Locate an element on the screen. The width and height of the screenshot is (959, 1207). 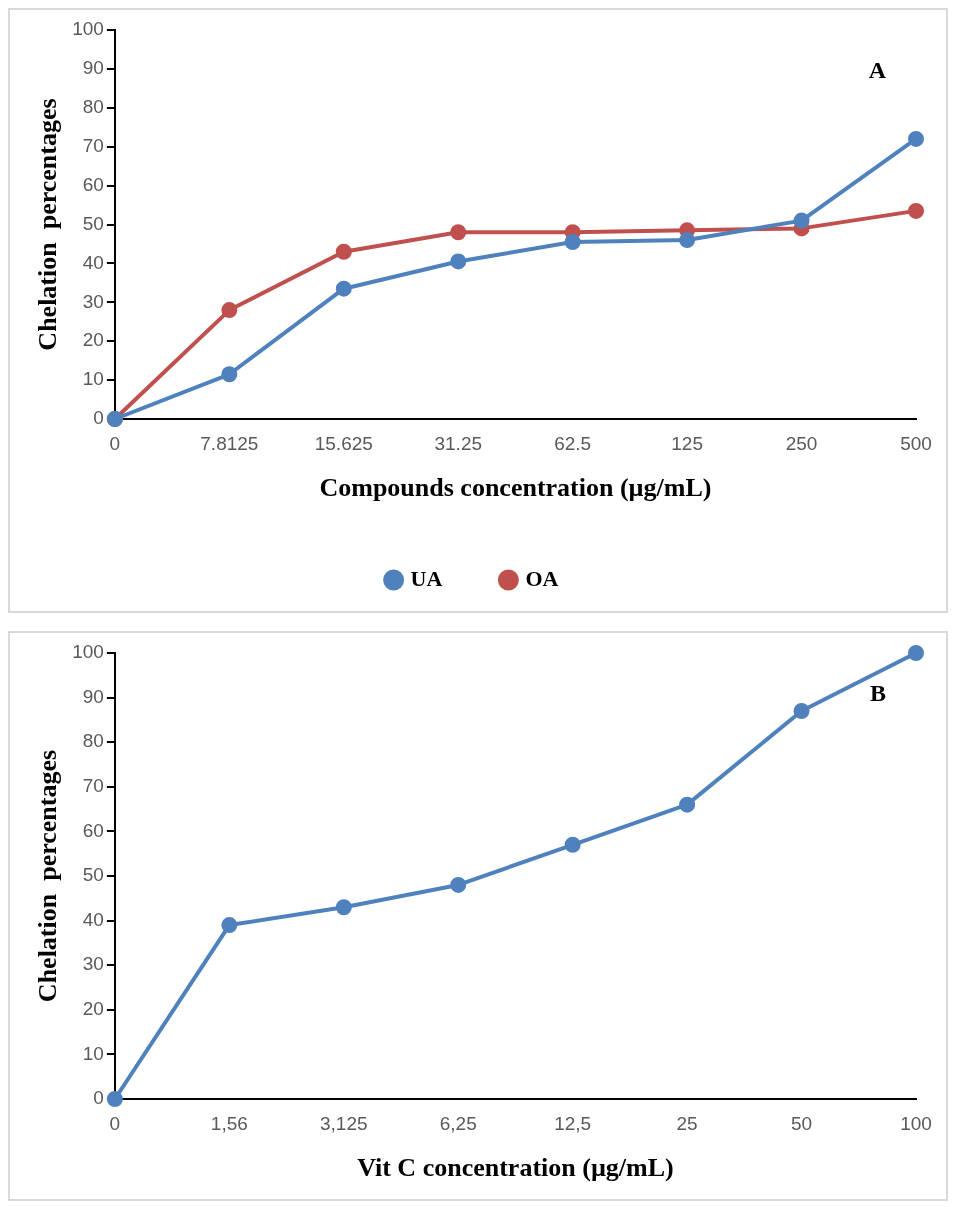
legend-label: UA is located at coordinates (426, 578).